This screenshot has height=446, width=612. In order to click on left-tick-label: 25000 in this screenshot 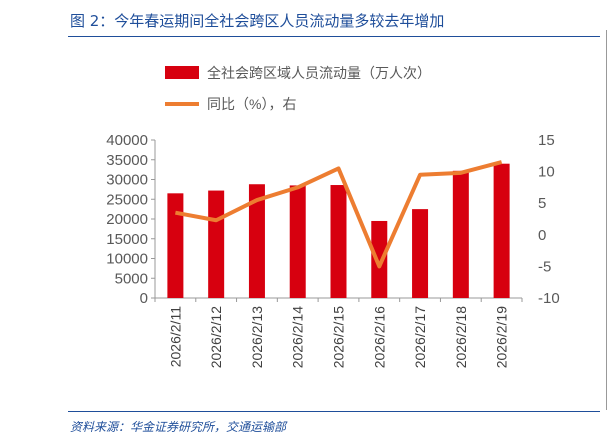, I will do `click(127, 199)`.